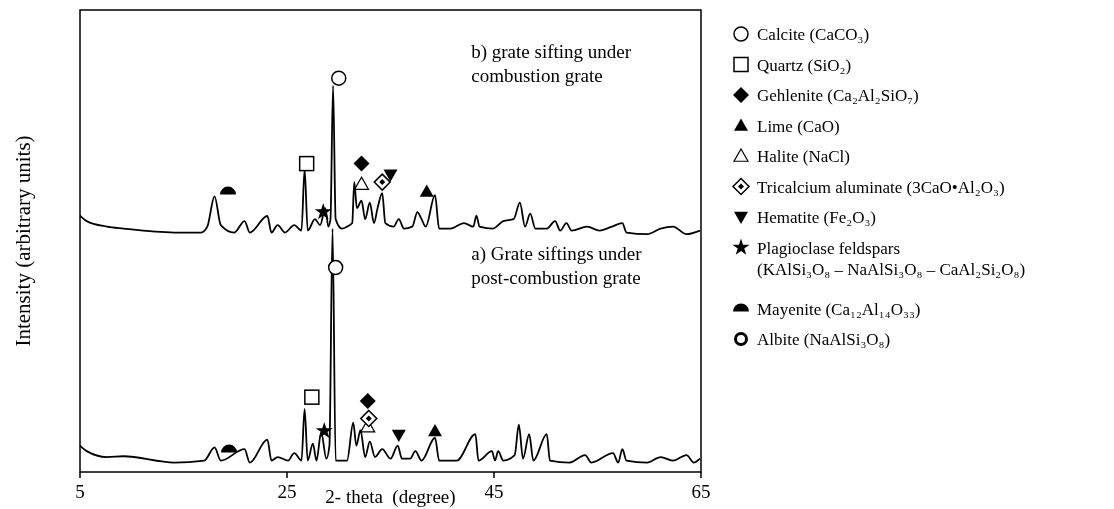 Image resolution: width=1114 pixels, height=509 pixels. Describe the element at coordinates (557, 265) in the screenshot. I see `annotation: a) Grate siftings under post-combustion grate` at that location.